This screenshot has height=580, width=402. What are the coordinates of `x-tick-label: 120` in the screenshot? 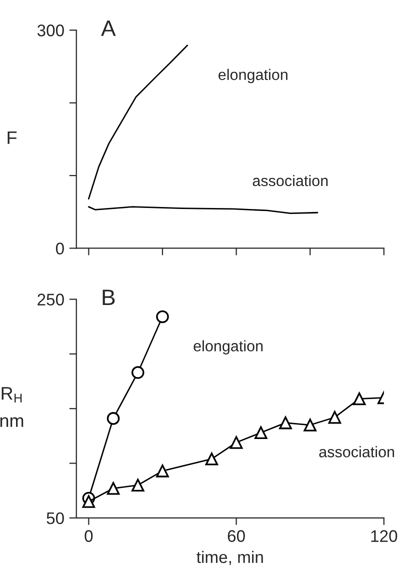 It's located at (384, 536).